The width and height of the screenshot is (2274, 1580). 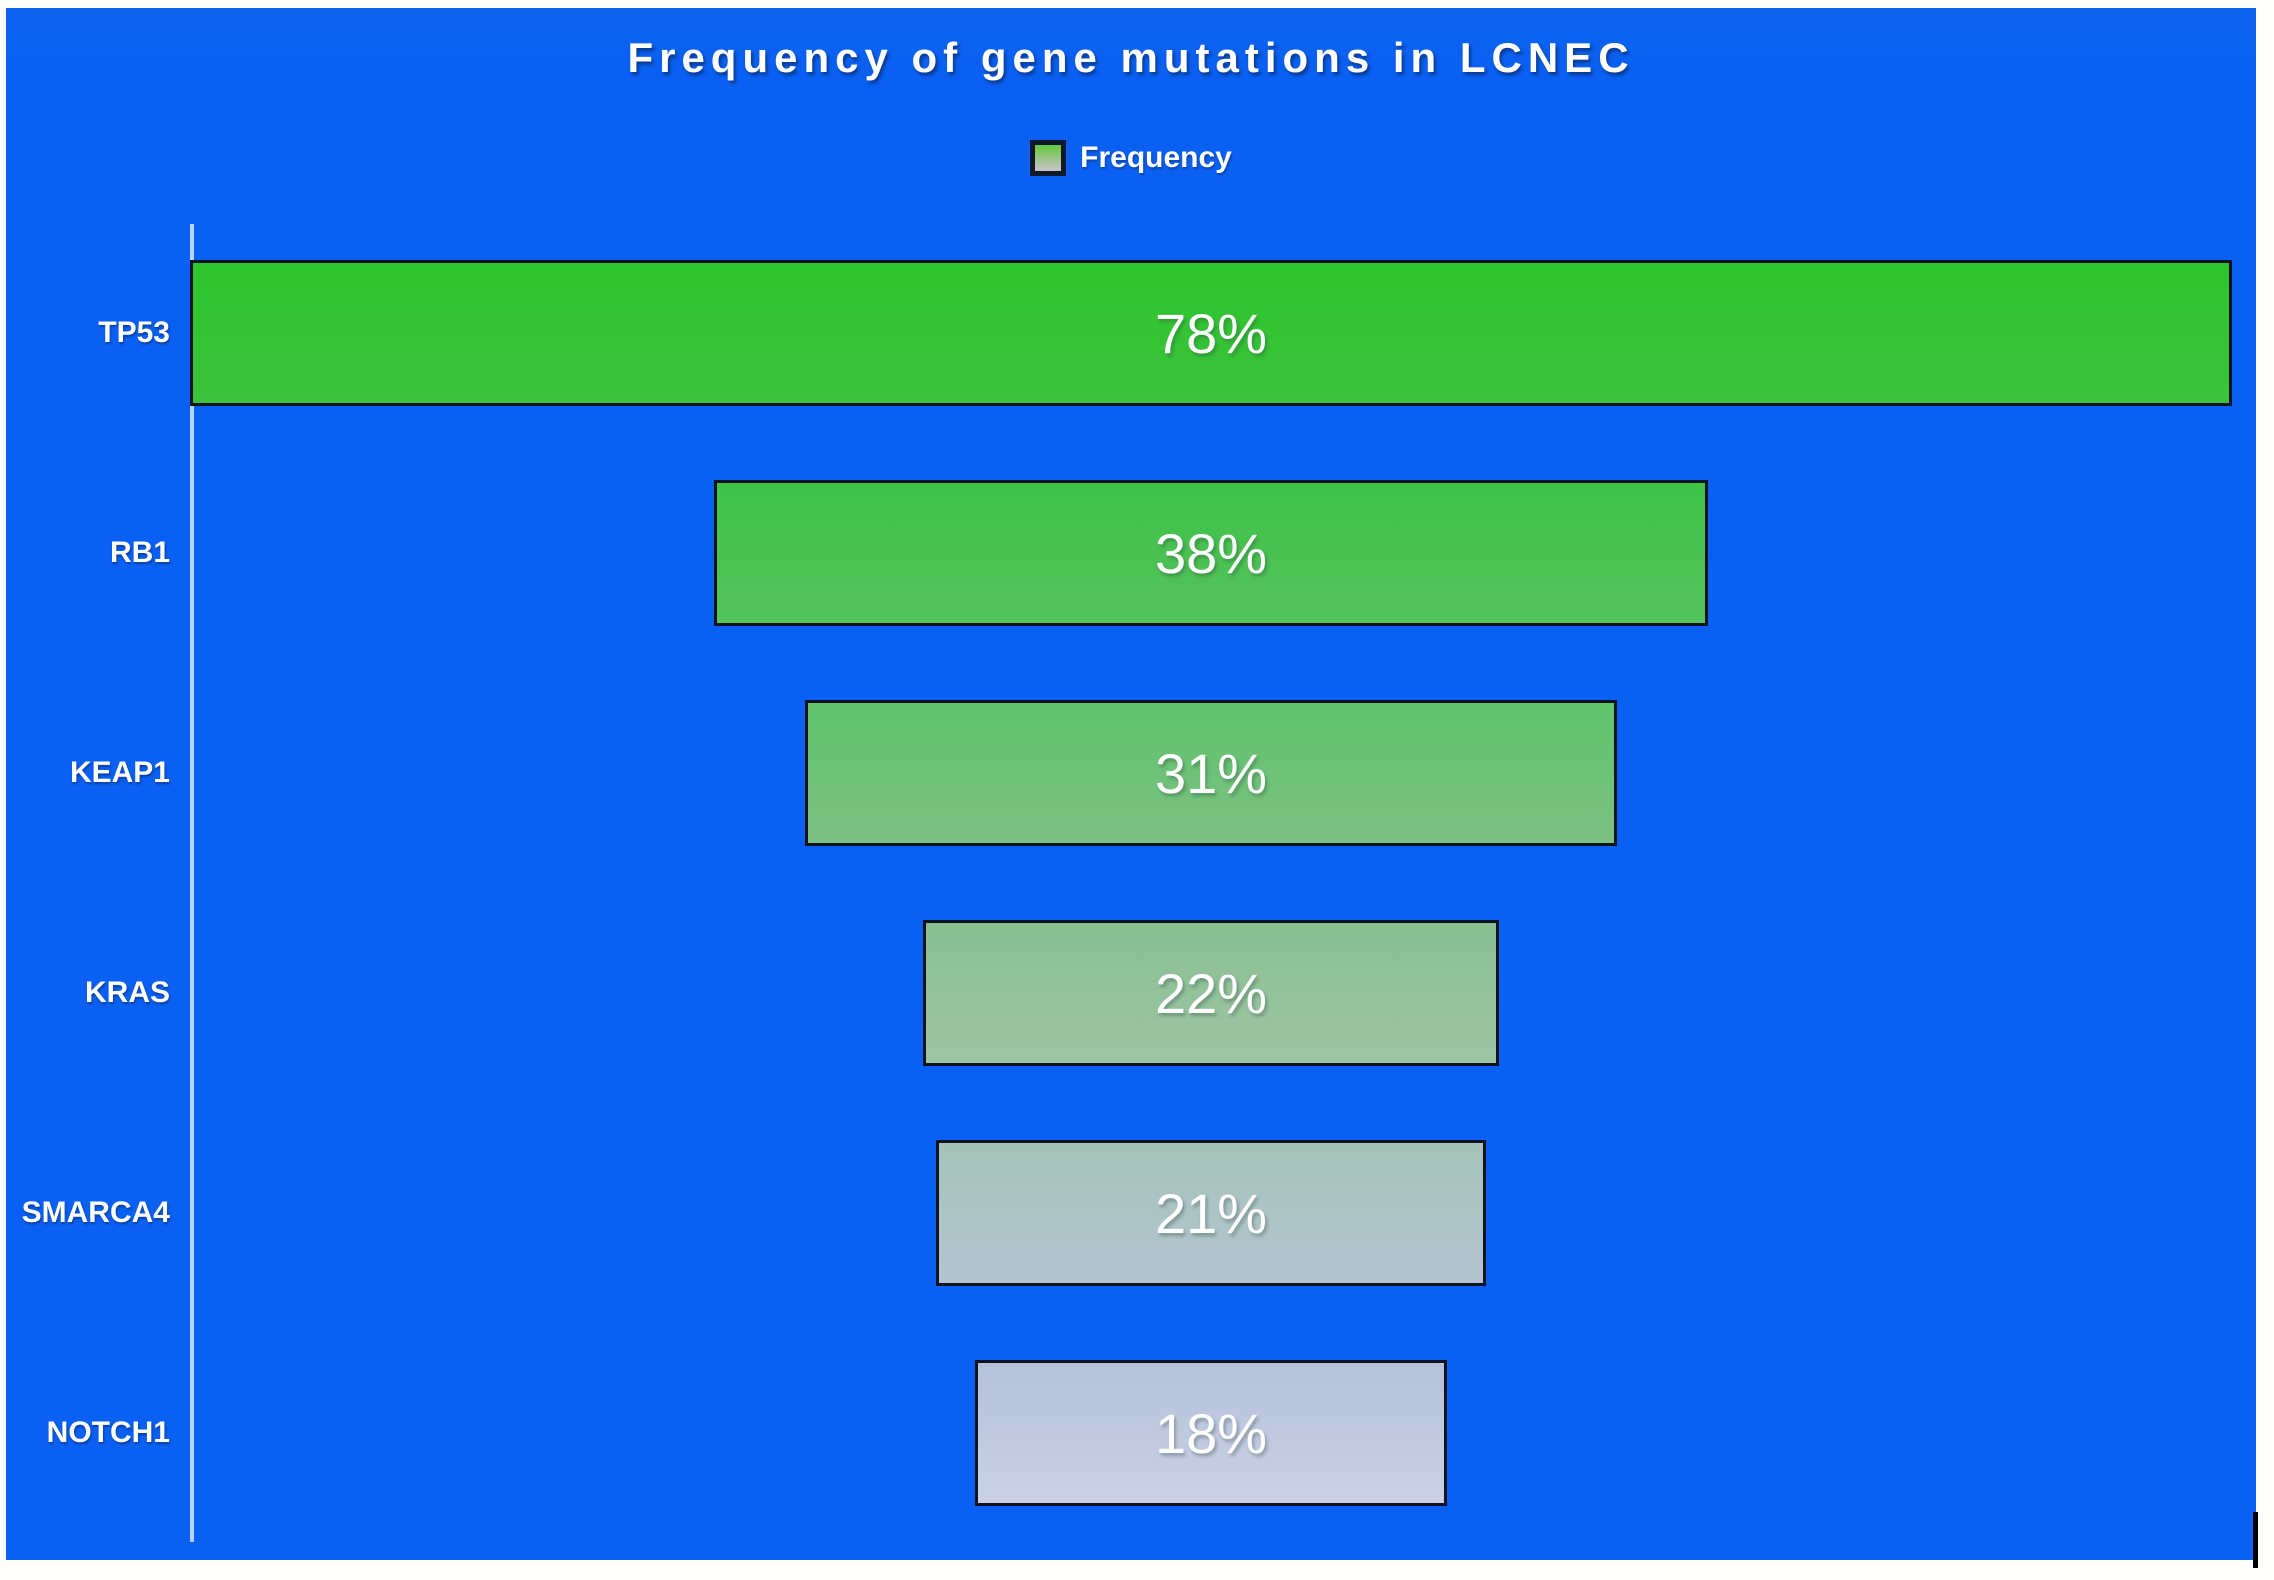 What do you see at coordinates (119, 772) in the screenshot?
I see `category-label-keap1: KEAP1` at bounding box center [119, 772].